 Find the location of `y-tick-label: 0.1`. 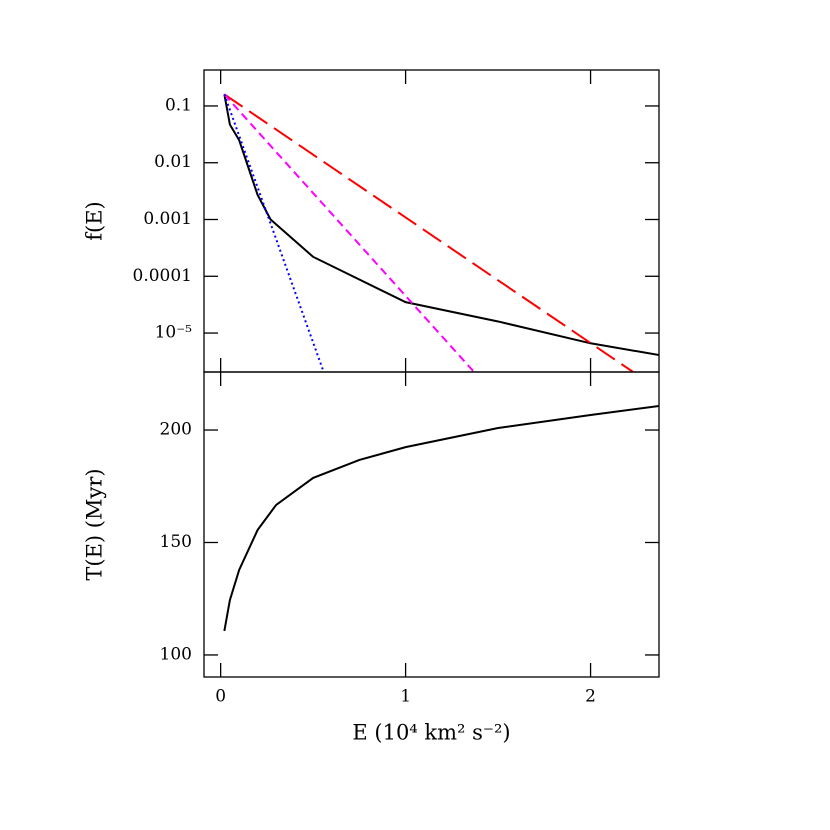

y-tick-label: 0.1 is located at coordinates (178, 105).